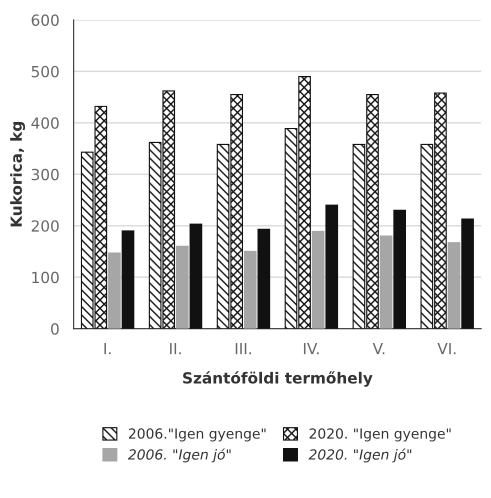 This screenshot has width=491, height=498. I want to click on x-axis-title: Szántóföldi termőhely, so click(278, 379).